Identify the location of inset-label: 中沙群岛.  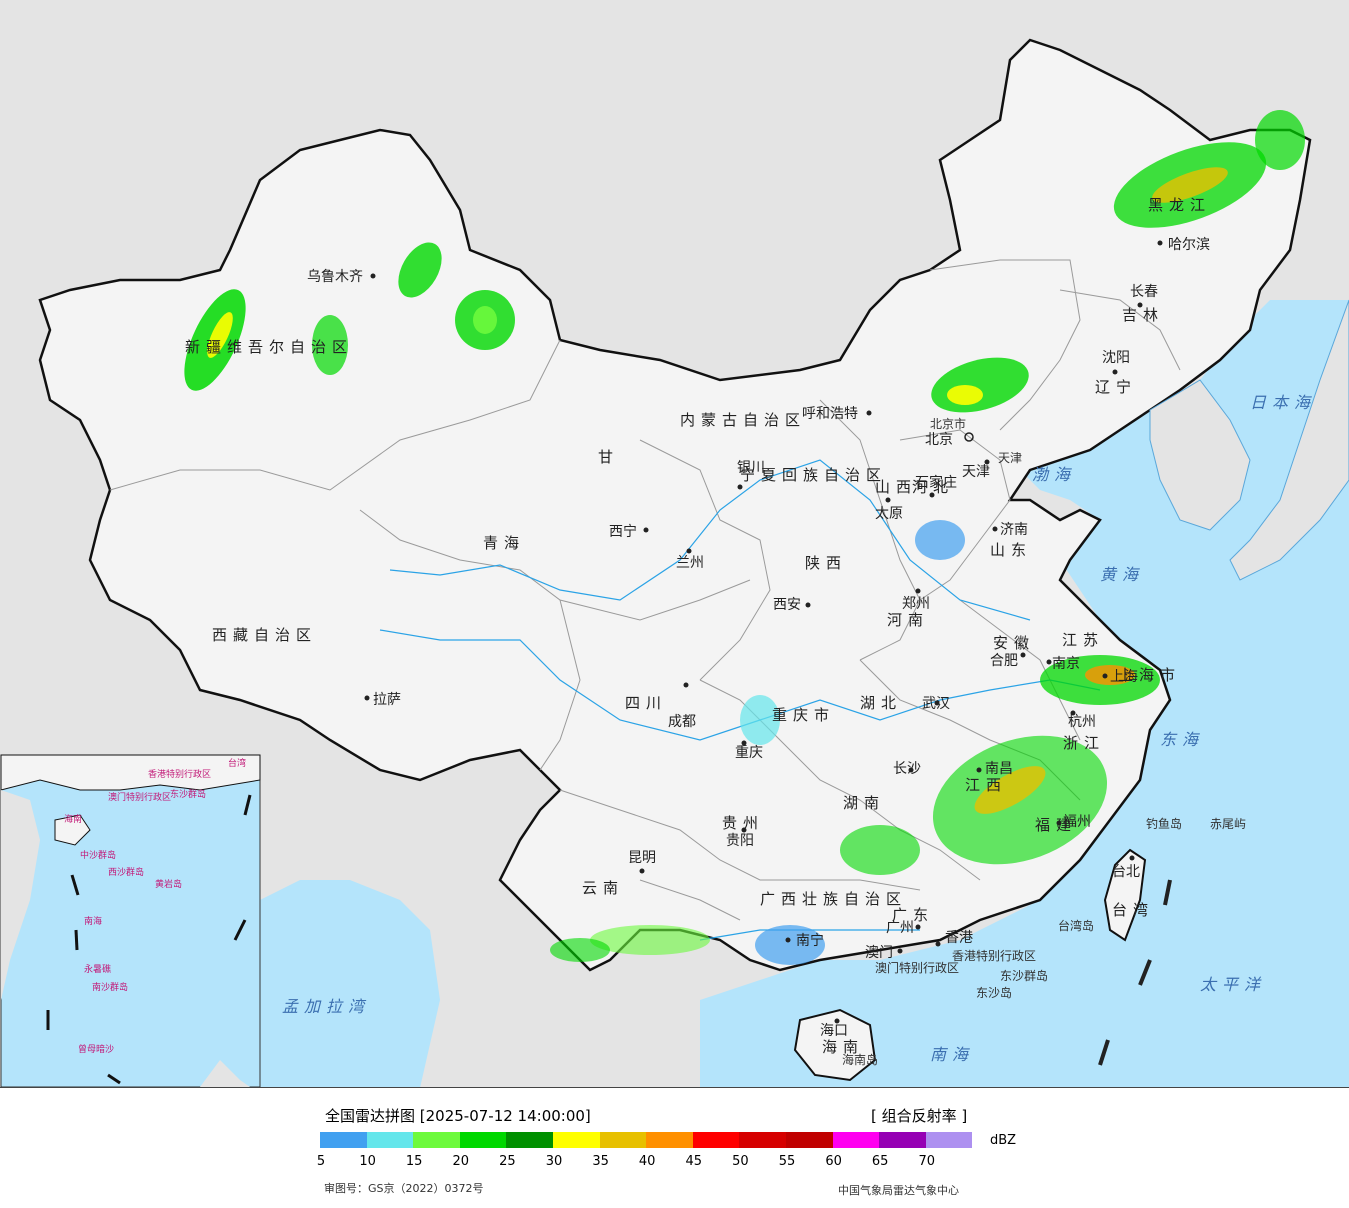
(98, 855).